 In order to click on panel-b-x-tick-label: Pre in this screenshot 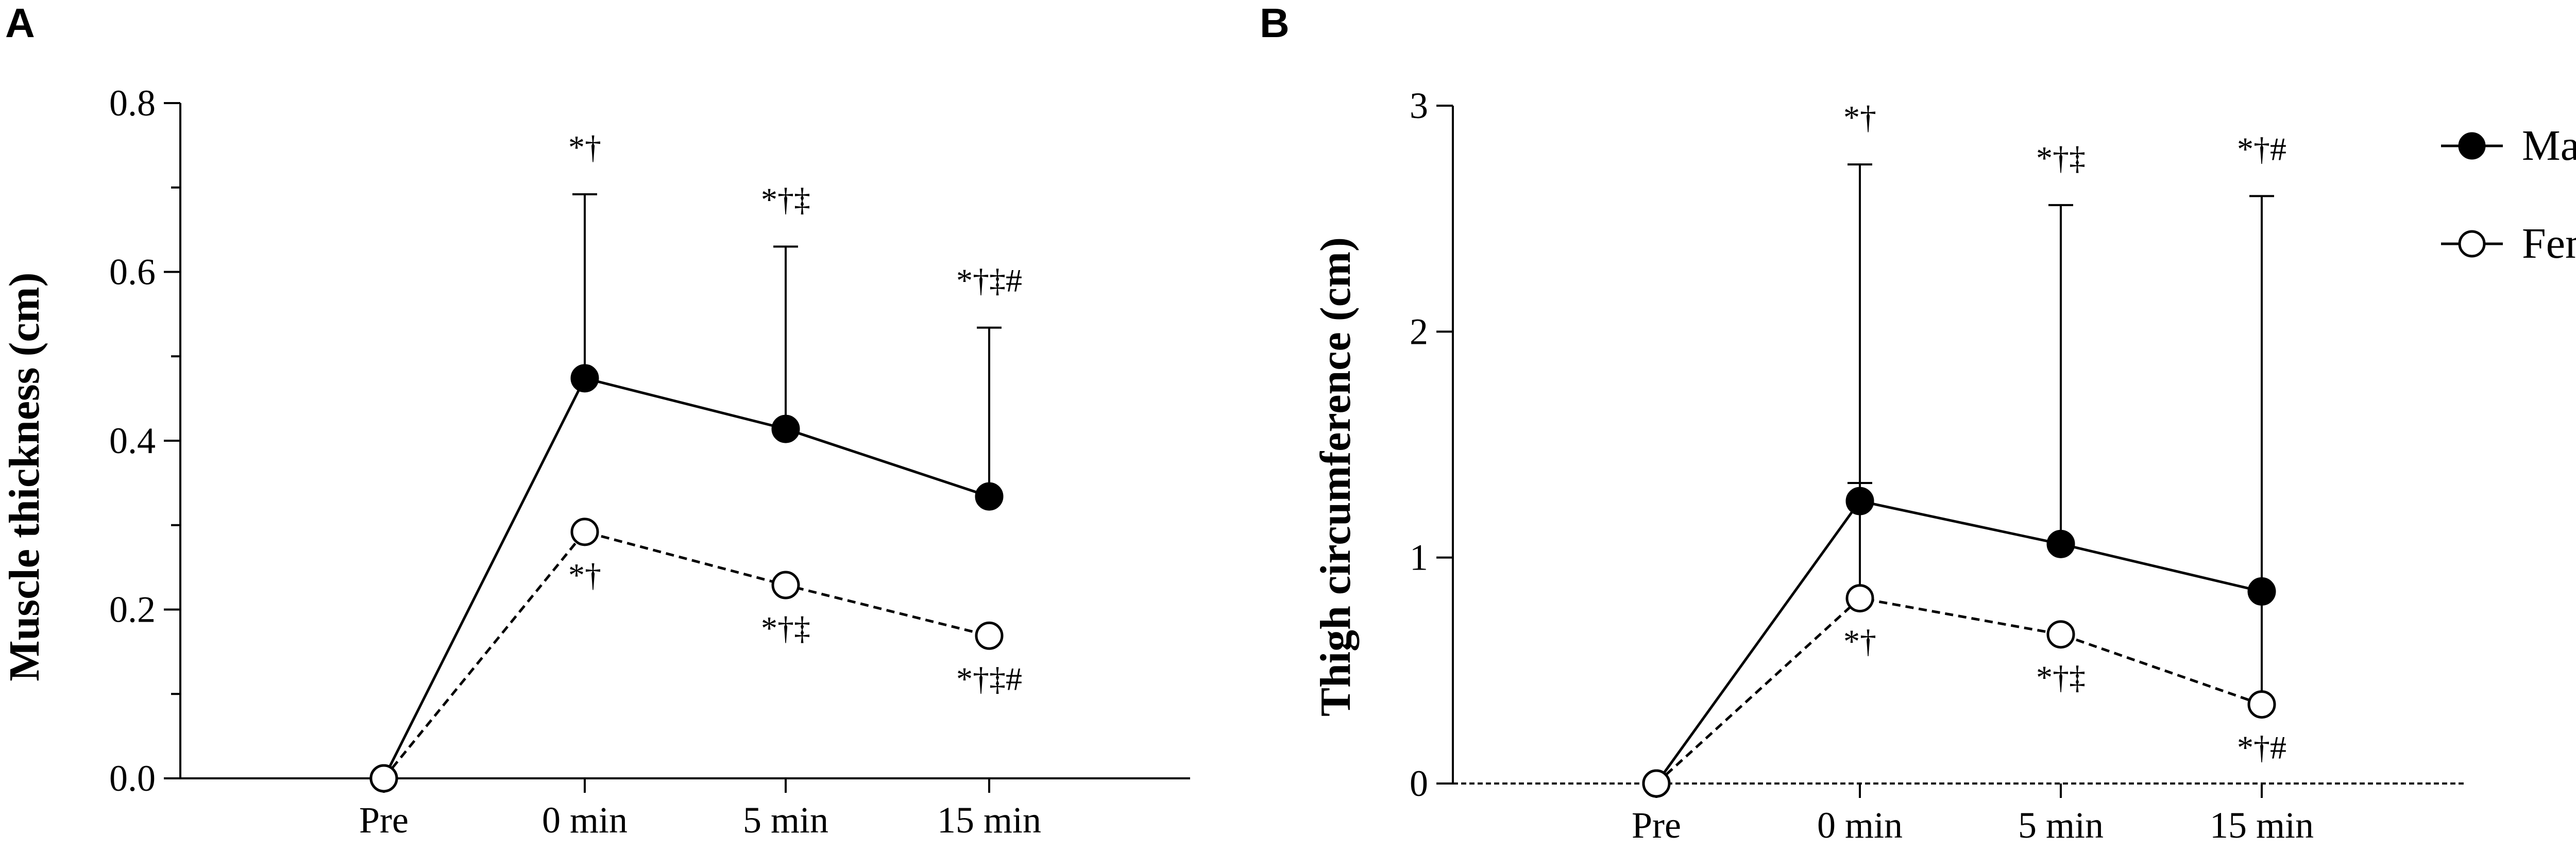, I will do `click(1656, 825)`.